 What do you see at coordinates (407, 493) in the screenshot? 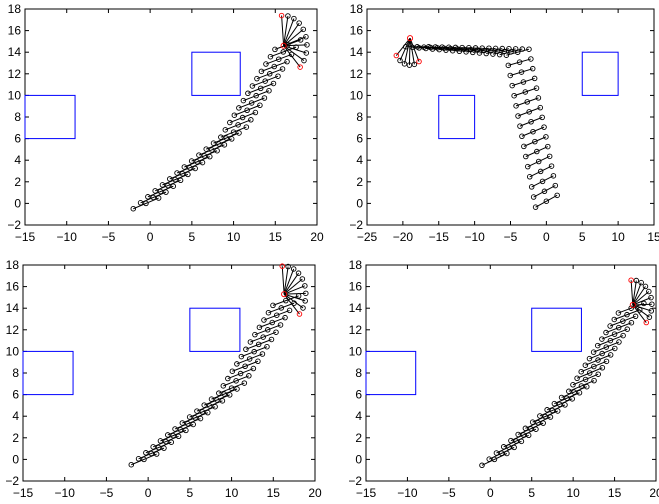
I see `x-tick-label: −10` at bounding box center [407, 493].